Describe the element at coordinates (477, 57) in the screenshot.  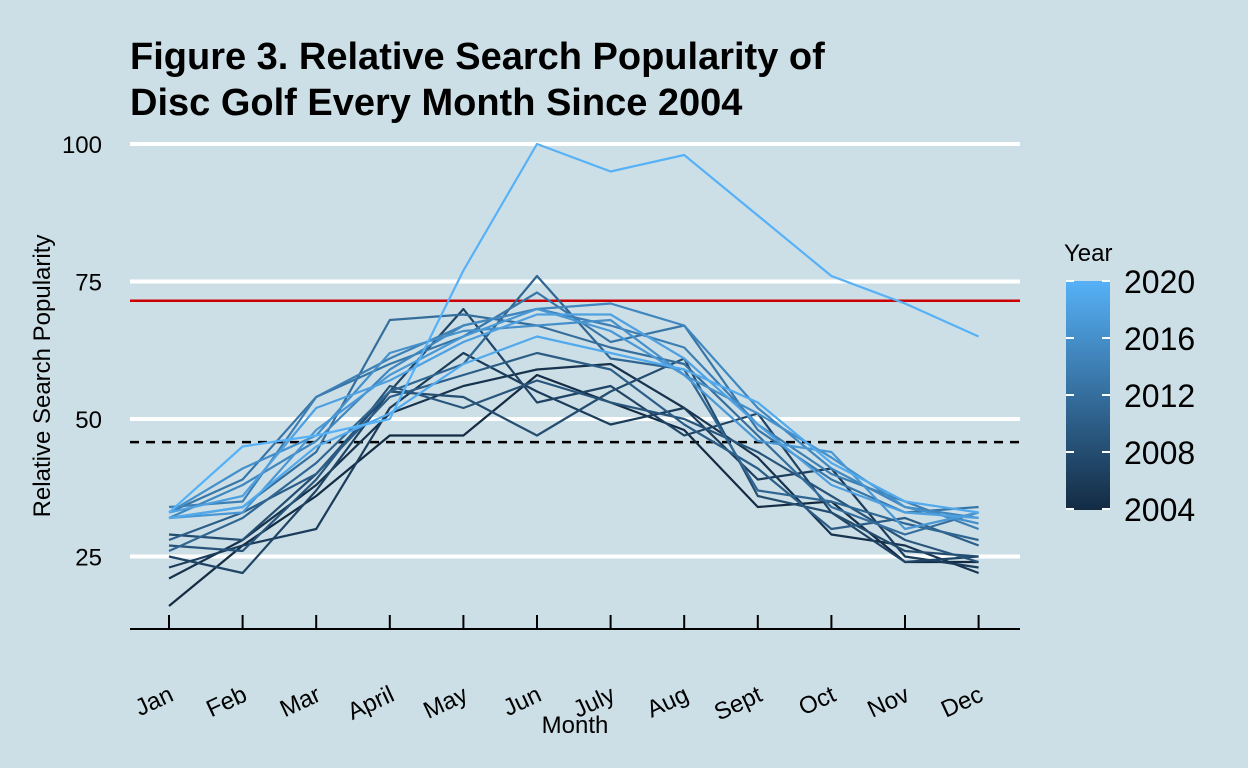
I see `chart-title-line-1: Figure 3. Relative Search Popularity of` at that location.